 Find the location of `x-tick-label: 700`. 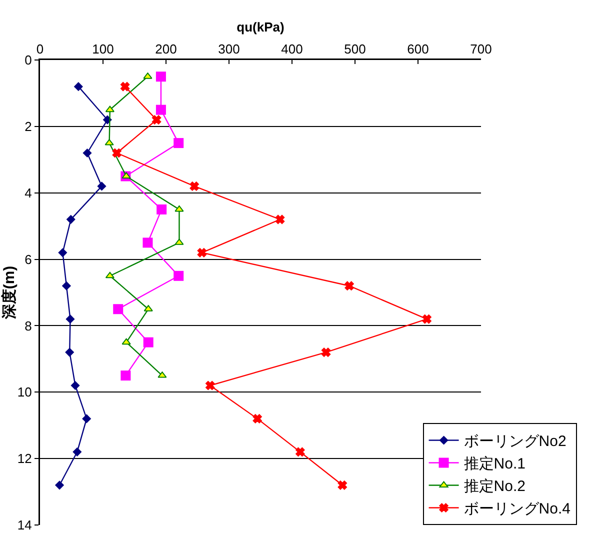

x-tick-label: 700 is located at coordinates (481, 48).